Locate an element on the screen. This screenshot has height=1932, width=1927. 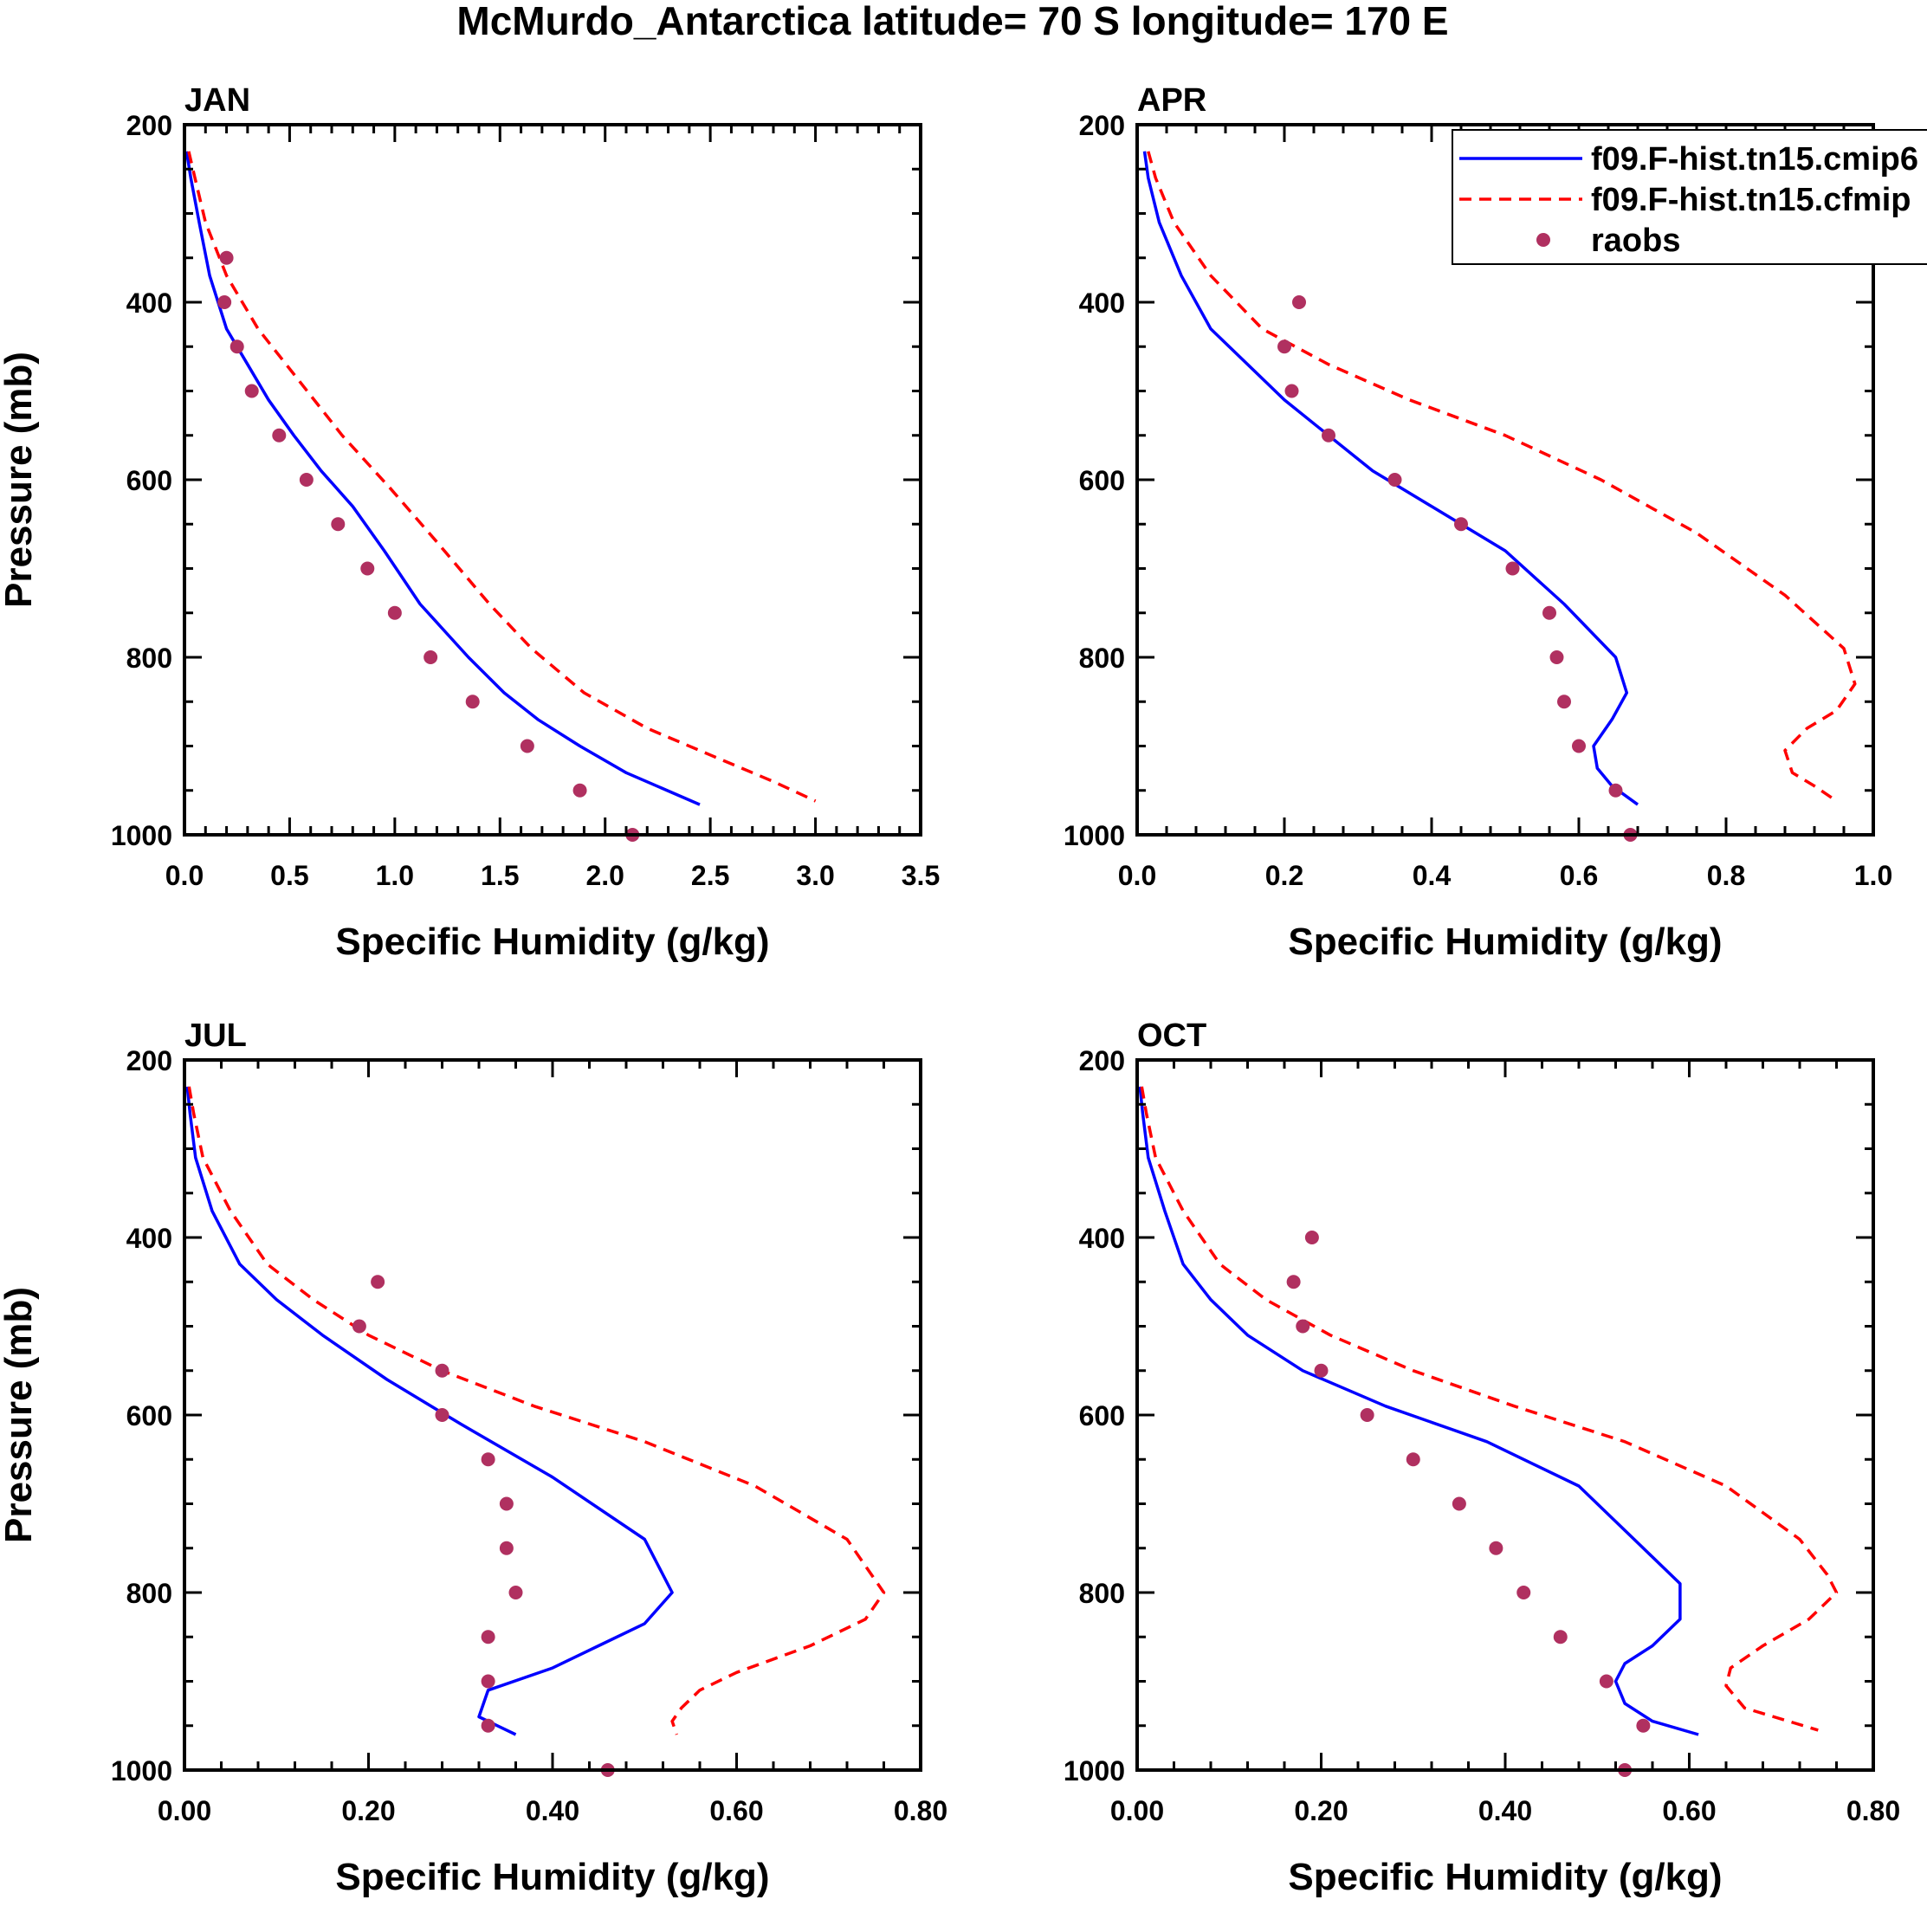
panel-title: JUL is located at coordinates (215, 1036).